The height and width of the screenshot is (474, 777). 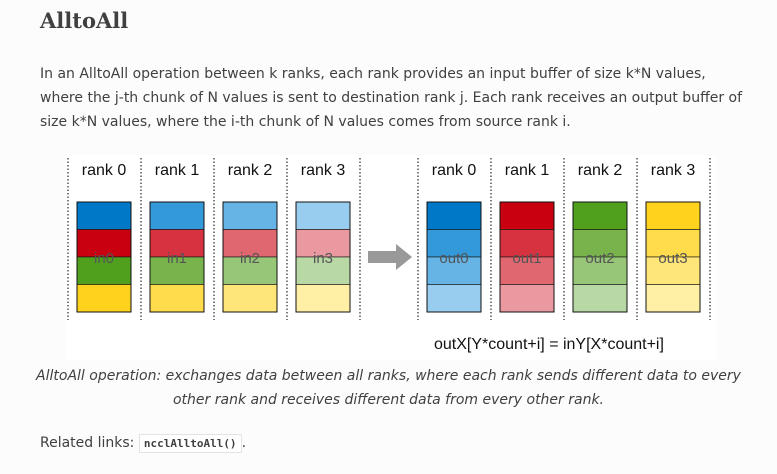 I want to click on output-buffer-label-0: out0, so click(x=453, y=258).